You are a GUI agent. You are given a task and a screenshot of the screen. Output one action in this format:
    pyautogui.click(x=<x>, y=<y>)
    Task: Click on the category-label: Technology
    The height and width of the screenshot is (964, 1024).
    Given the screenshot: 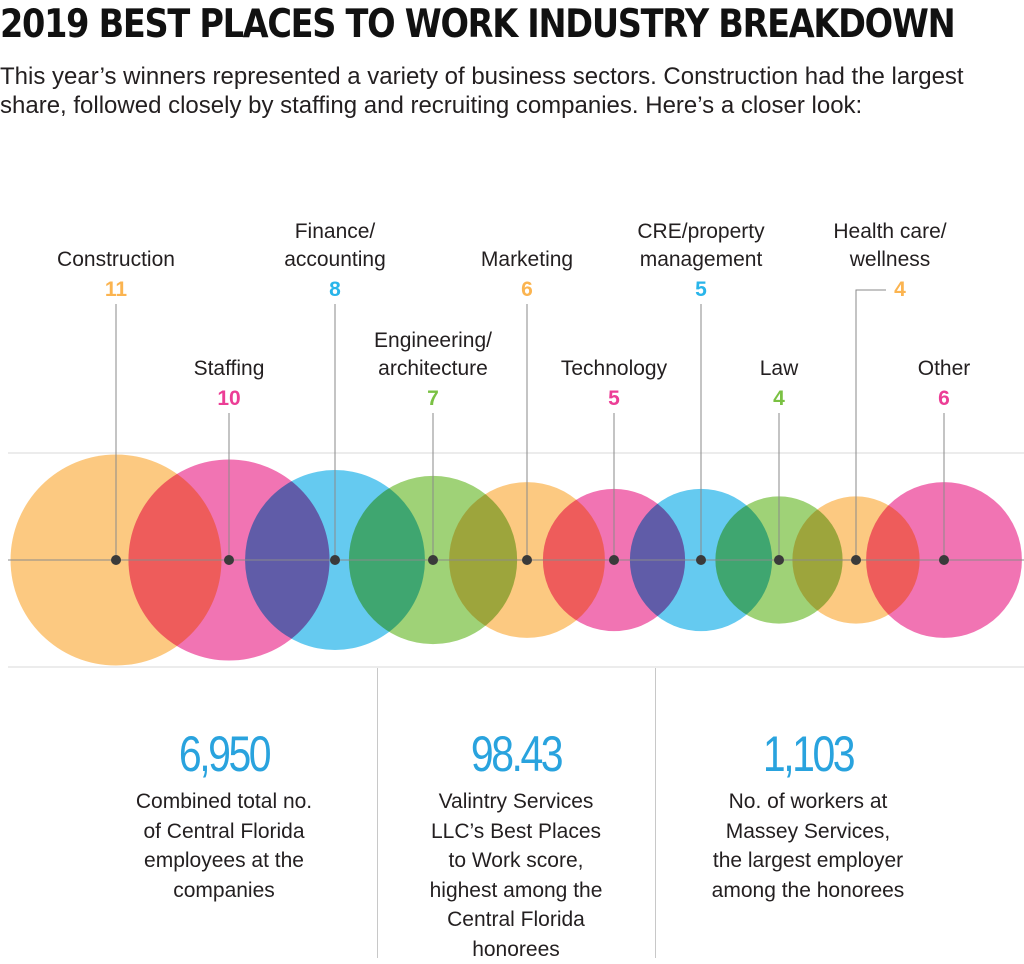 What is the action you would take?
    pyautogui.click(x=614, y=368)
    